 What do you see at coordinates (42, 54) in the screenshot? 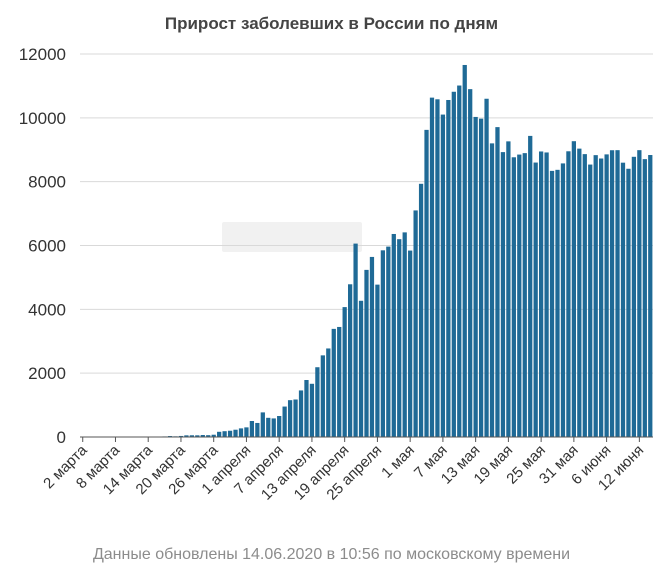
I see `y-tick-label: 12000` at bounding box center [42, 54].